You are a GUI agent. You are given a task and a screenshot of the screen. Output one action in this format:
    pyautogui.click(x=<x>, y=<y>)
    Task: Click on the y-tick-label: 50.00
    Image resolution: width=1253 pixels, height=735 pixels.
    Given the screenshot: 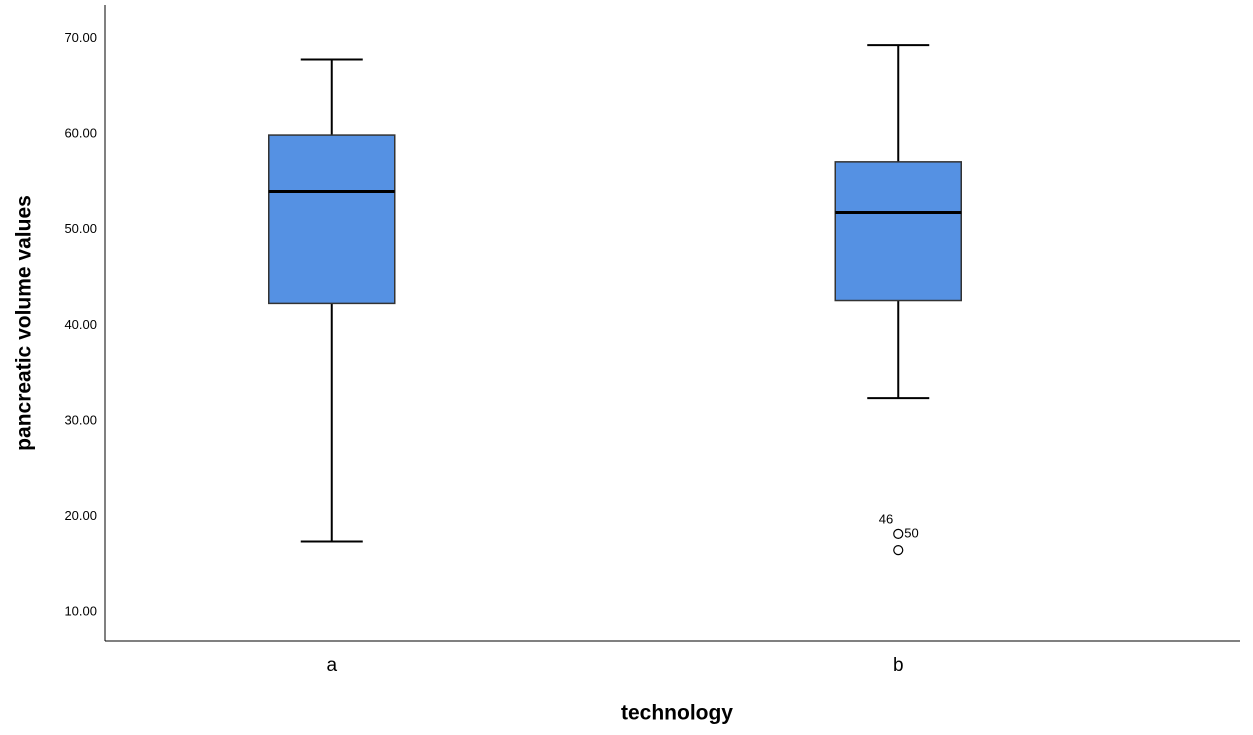 What is the action you would take?
    pyautogui.click(x=80, y=228)
    